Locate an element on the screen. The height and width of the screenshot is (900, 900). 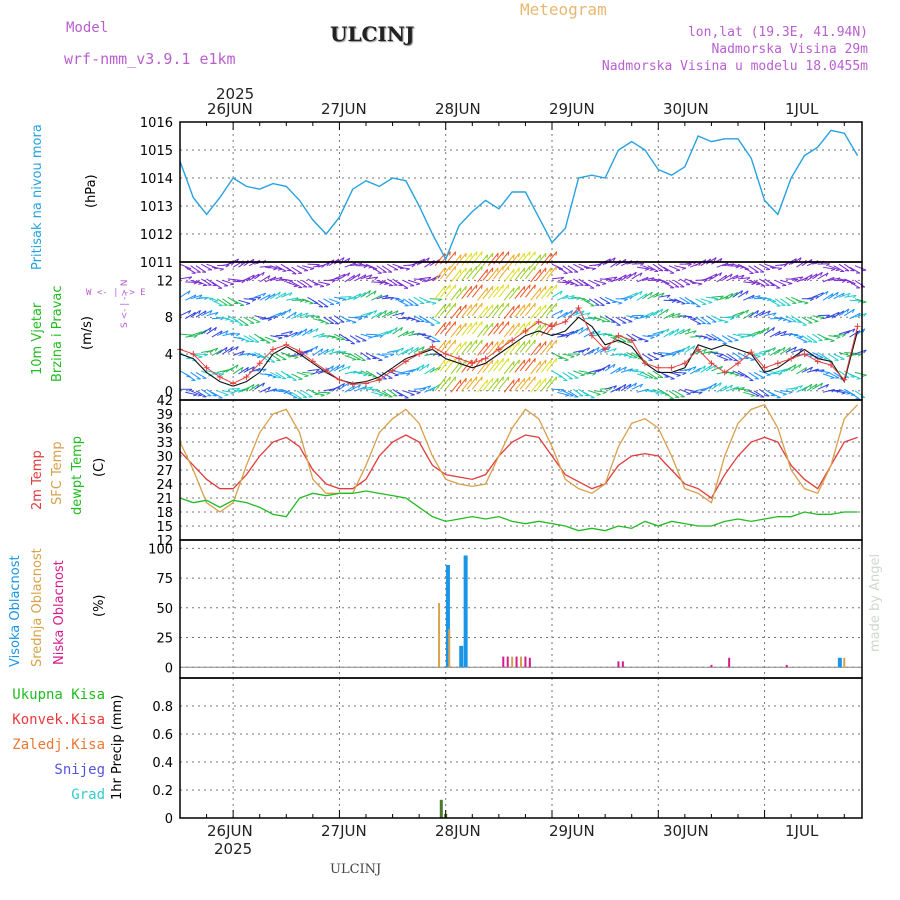
bottom-day-6: 1JUL is located at coordinates (802, 831).